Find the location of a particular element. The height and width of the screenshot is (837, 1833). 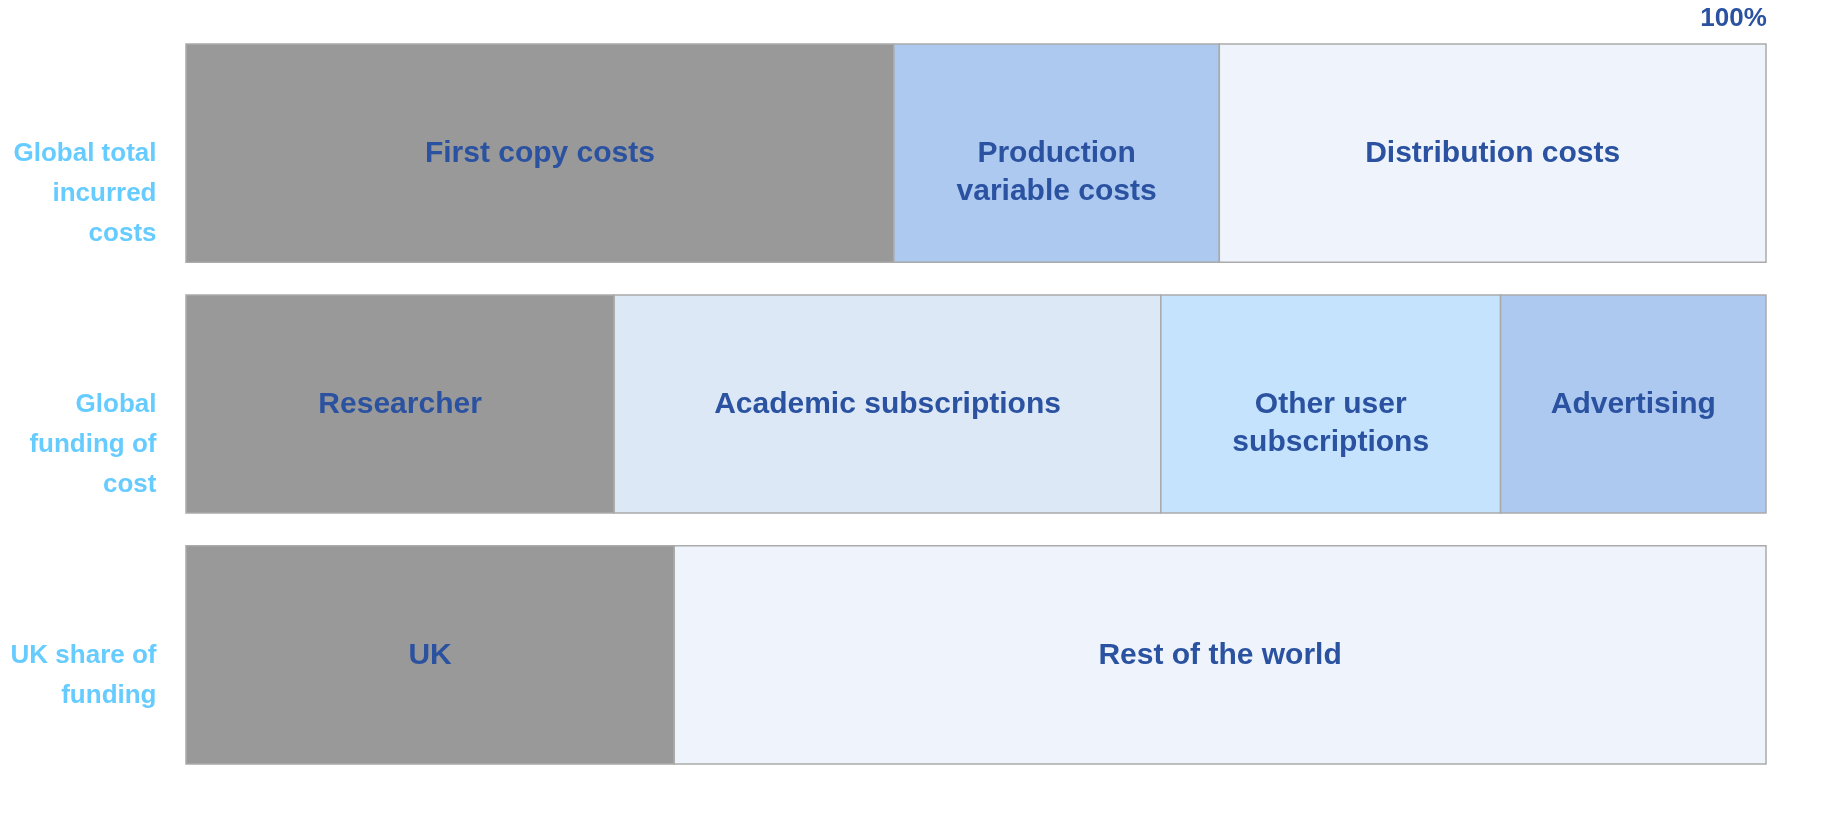

series-label: First copy costs is located at coordinates (539, 152).